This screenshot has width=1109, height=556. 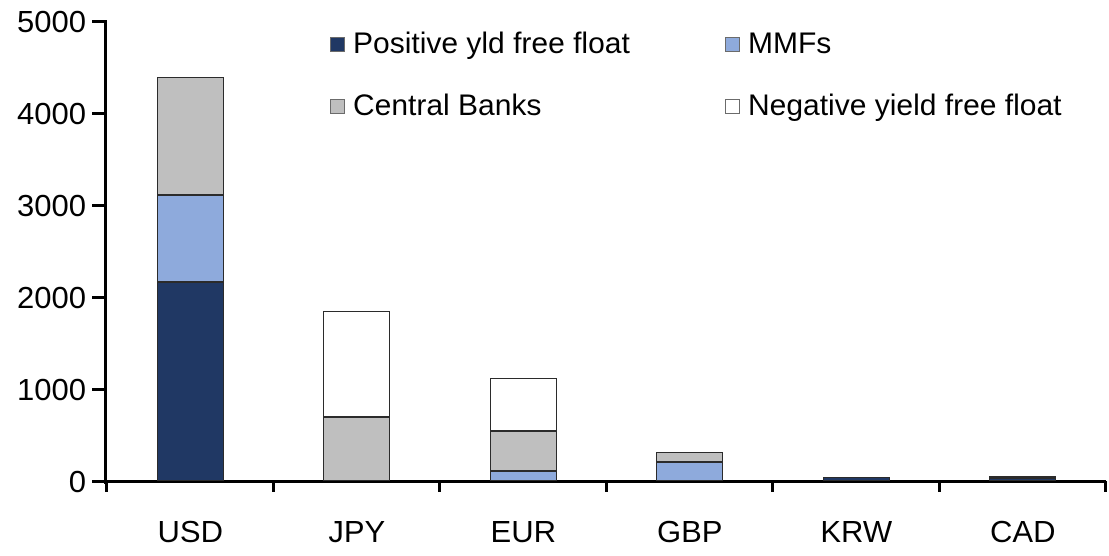 I want to click on legend-label: Central Banks, so click(x=447, y=105).